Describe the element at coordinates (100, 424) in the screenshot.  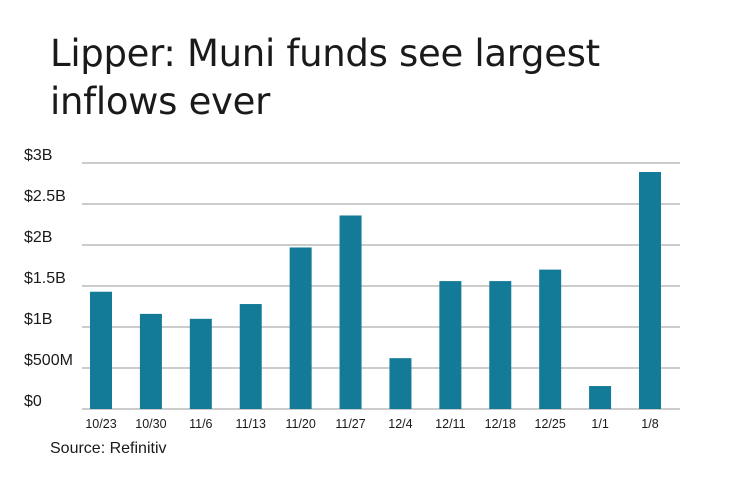
I see `x-tick-label: 10/23` at that location.